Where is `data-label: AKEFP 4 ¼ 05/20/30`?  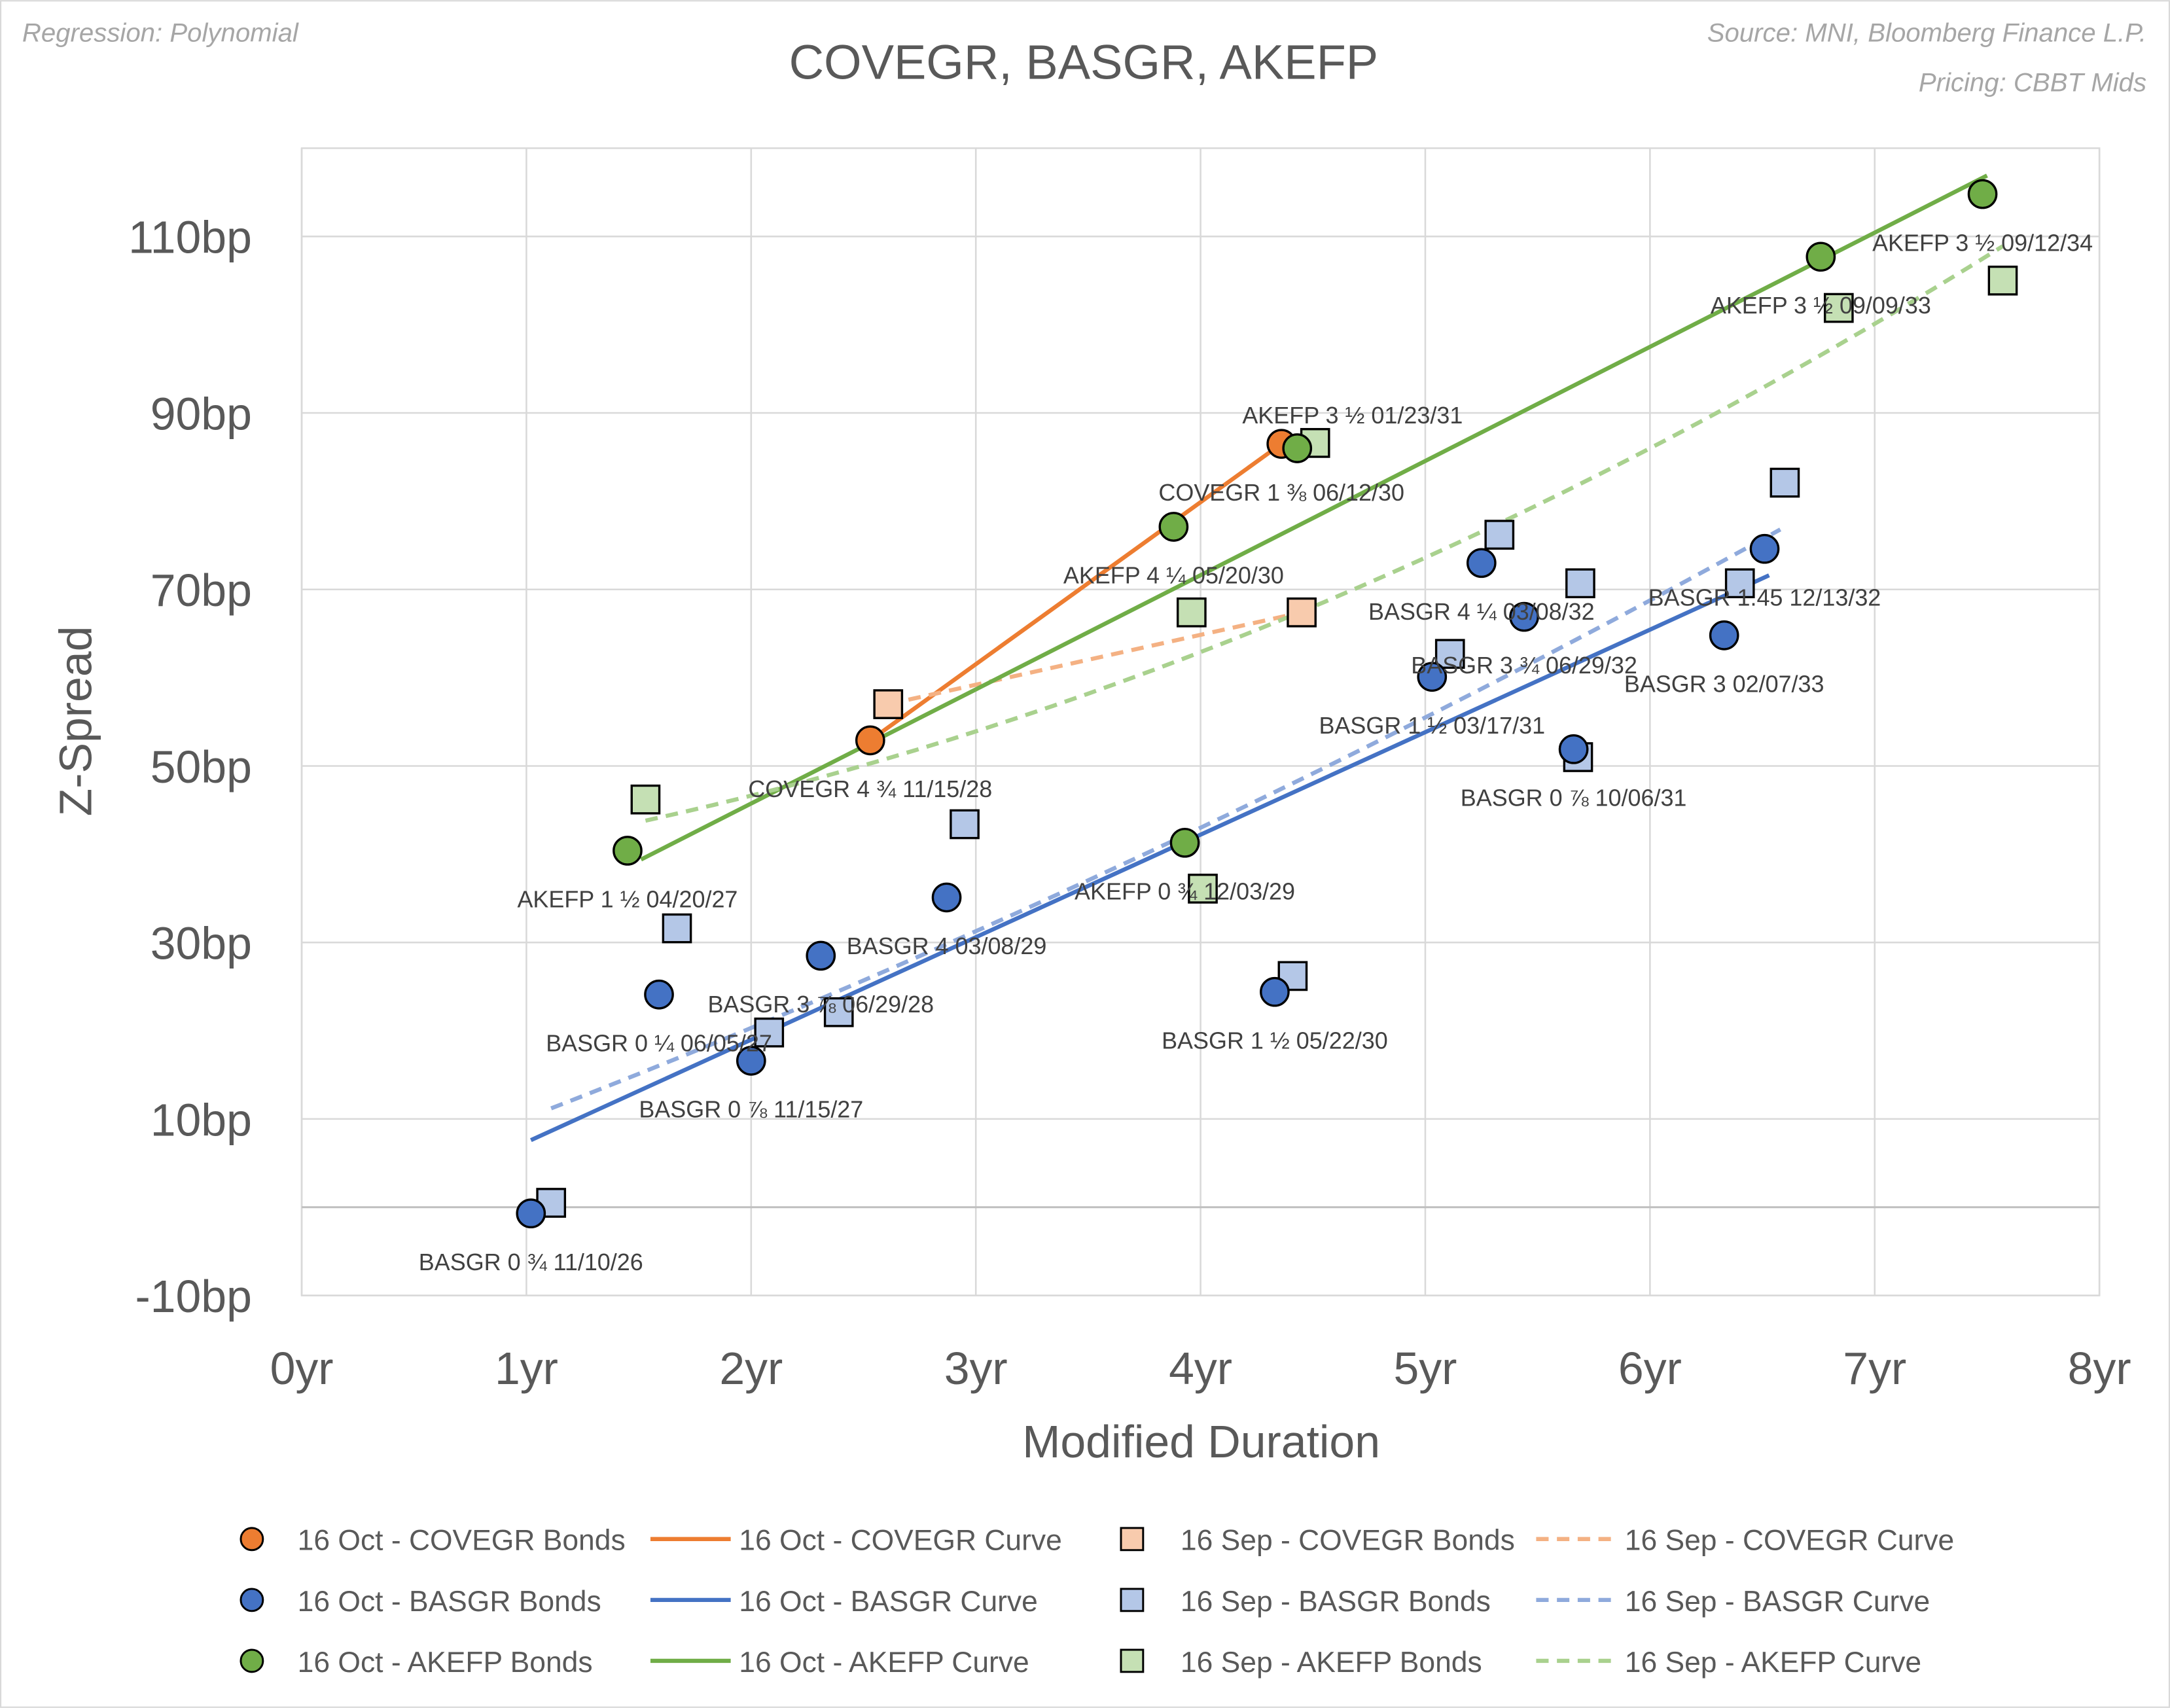
data-label: AKEFP 4 ¼ 05/20/30 is located at coordinates (1173, 575).